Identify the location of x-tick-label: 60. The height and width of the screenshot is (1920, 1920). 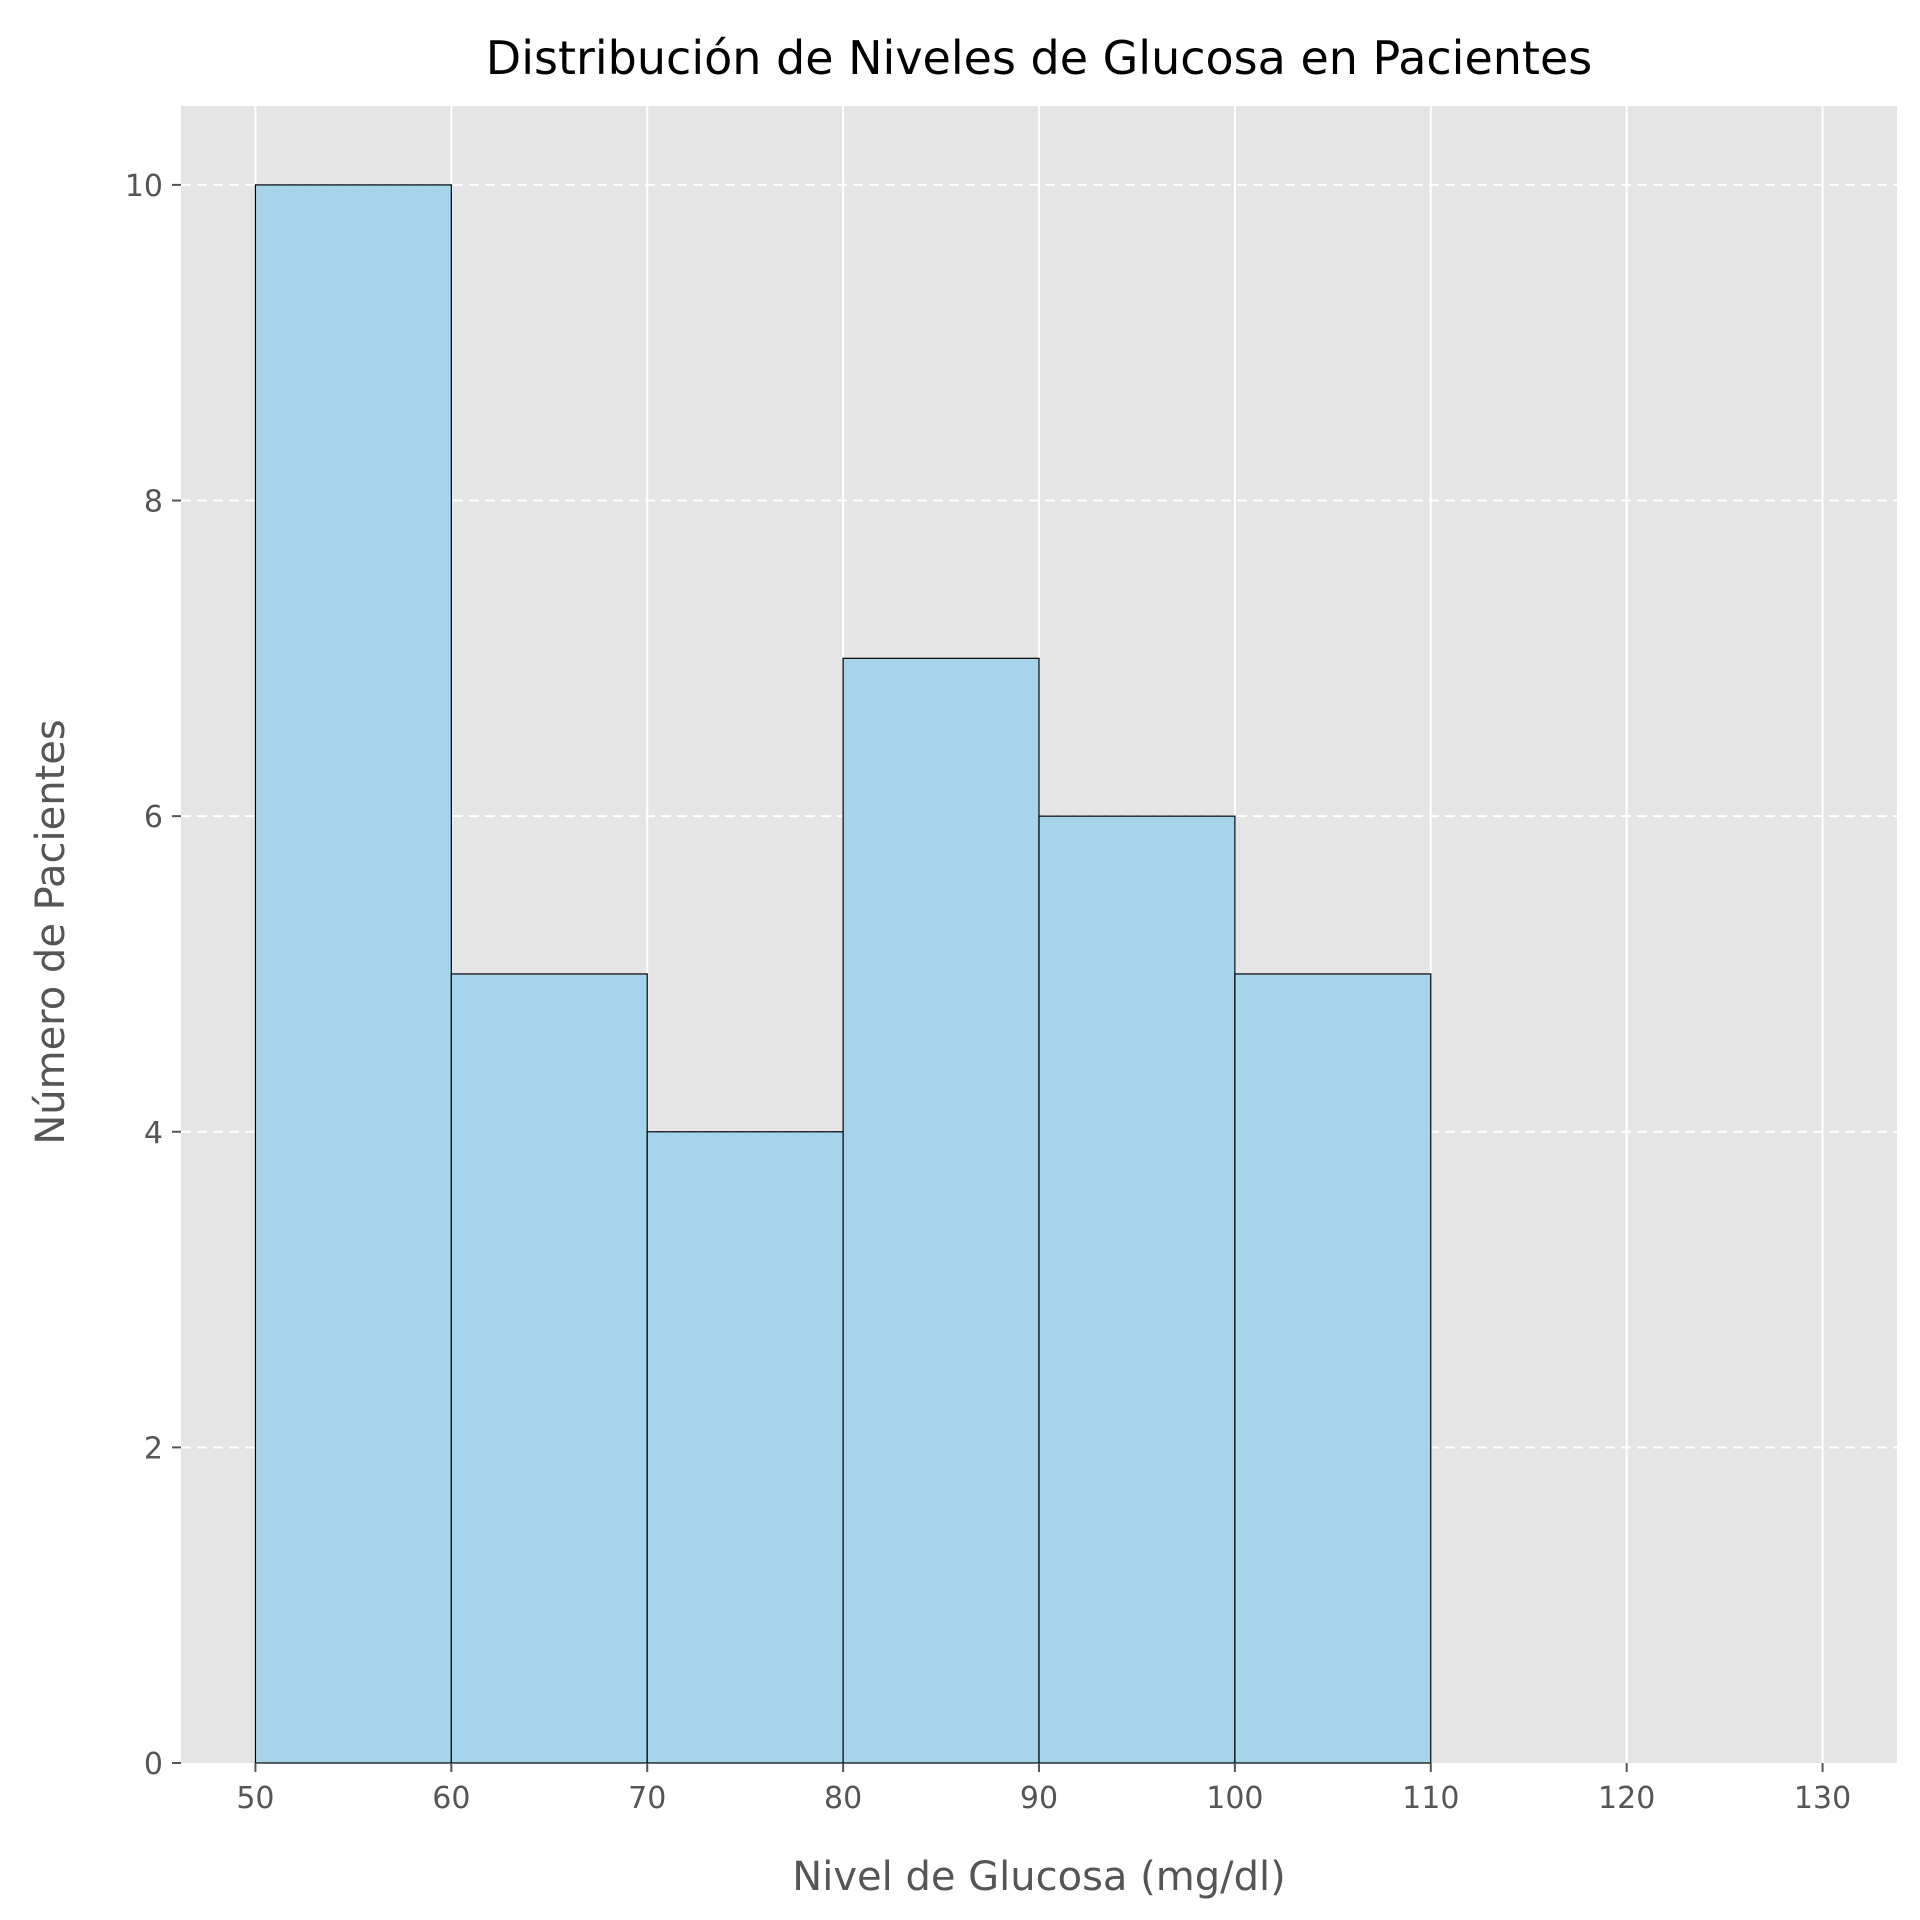
(451, 1798).